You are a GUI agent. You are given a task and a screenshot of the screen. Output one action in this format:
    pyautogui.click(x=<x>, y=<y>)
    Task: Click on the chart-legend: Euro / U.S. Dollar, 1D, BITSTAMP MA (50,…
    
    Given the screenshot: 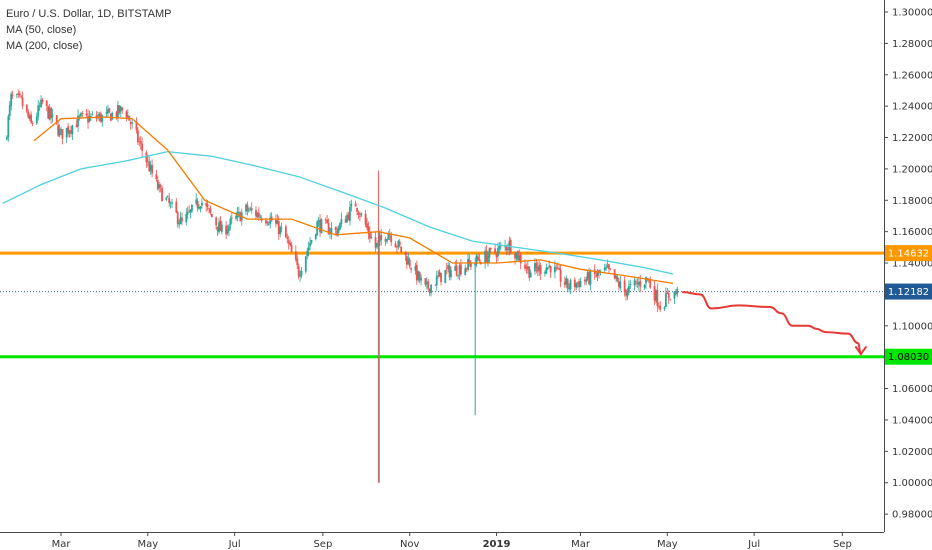 What is the action you would take?
    pyautogui.click(x=88, y=30)
    